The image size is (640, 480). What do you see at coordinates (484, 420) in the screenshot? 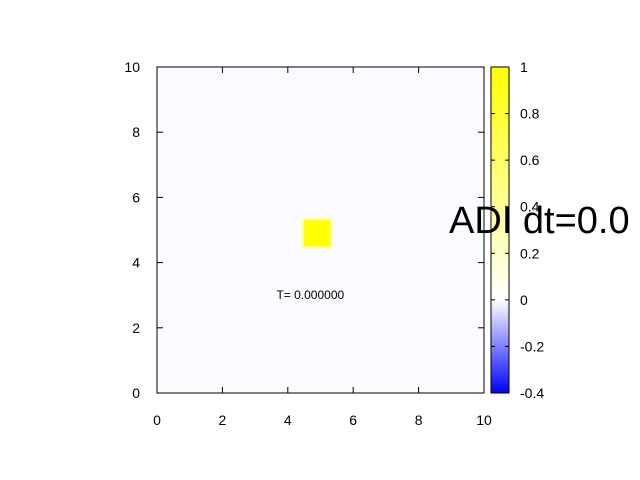
I see `x-tick-label: 10` at bounding box center [484, 420].